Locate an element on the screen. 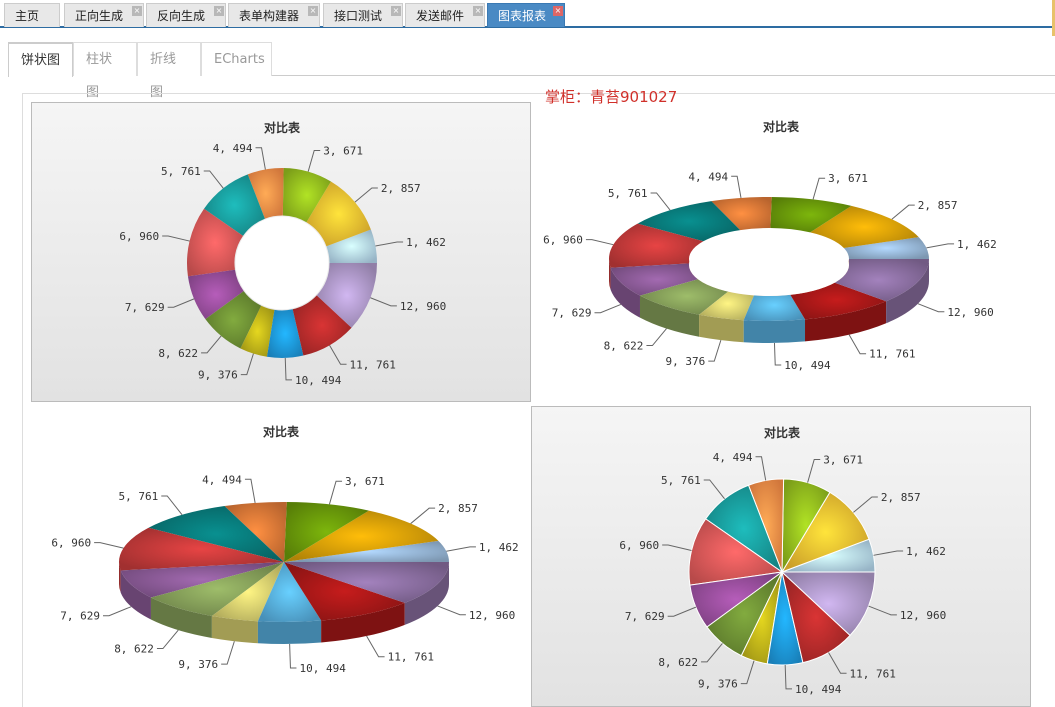  tab-chart-report: 图表报表 × is located at coordinates (526, 15).